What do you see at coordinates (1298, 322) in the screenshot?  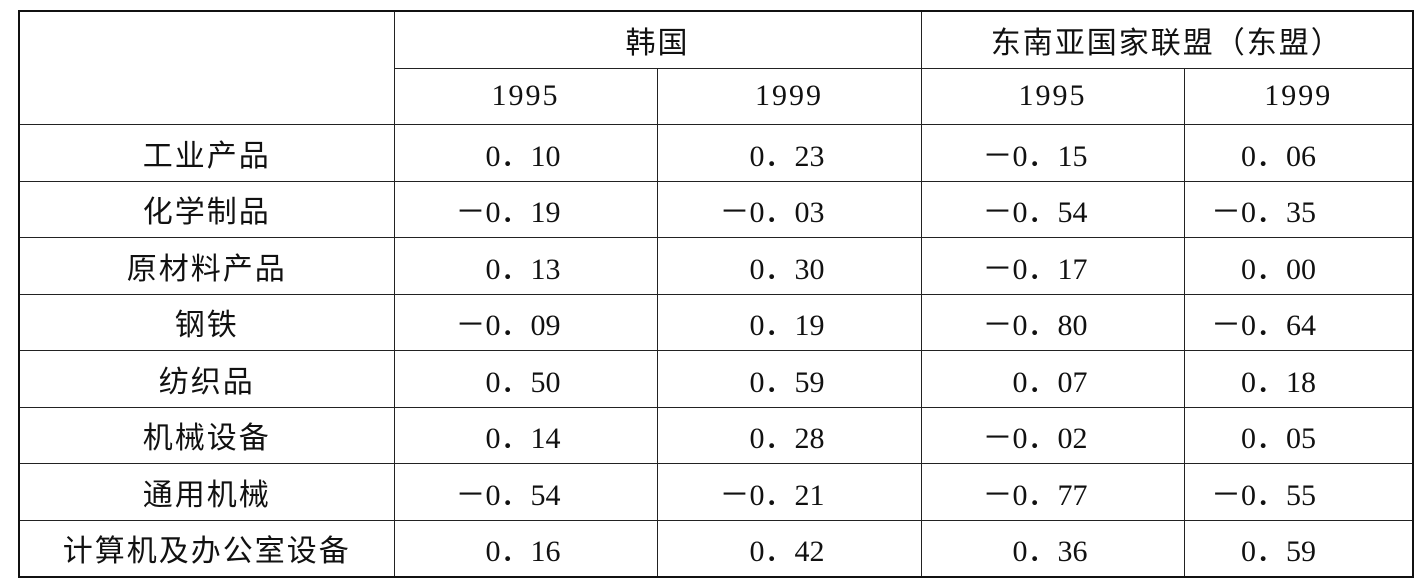 I see `value-cell: －0．64` at bounding box center [1298, 322].